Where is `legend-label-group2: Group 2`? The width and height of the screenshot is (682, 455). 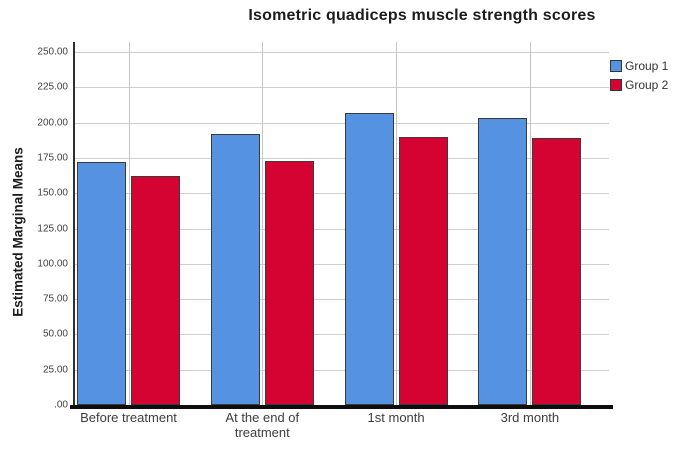 legend-label-group2: Group 2 is located at coordinates (647, 84).